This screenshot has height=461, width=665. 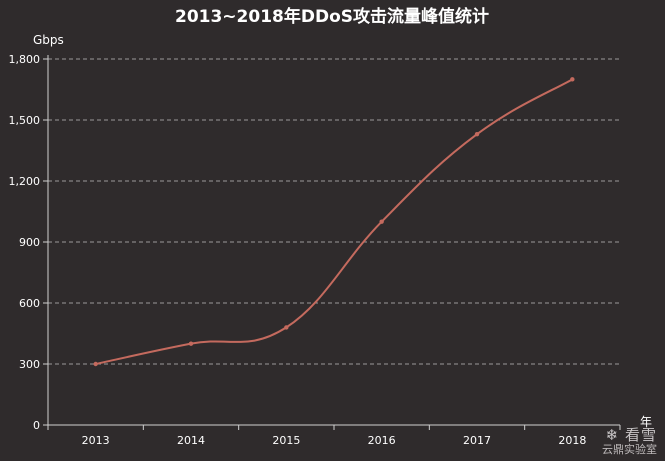 I want to click on y-tick-label: 1,800, so click(x=25, y=59).